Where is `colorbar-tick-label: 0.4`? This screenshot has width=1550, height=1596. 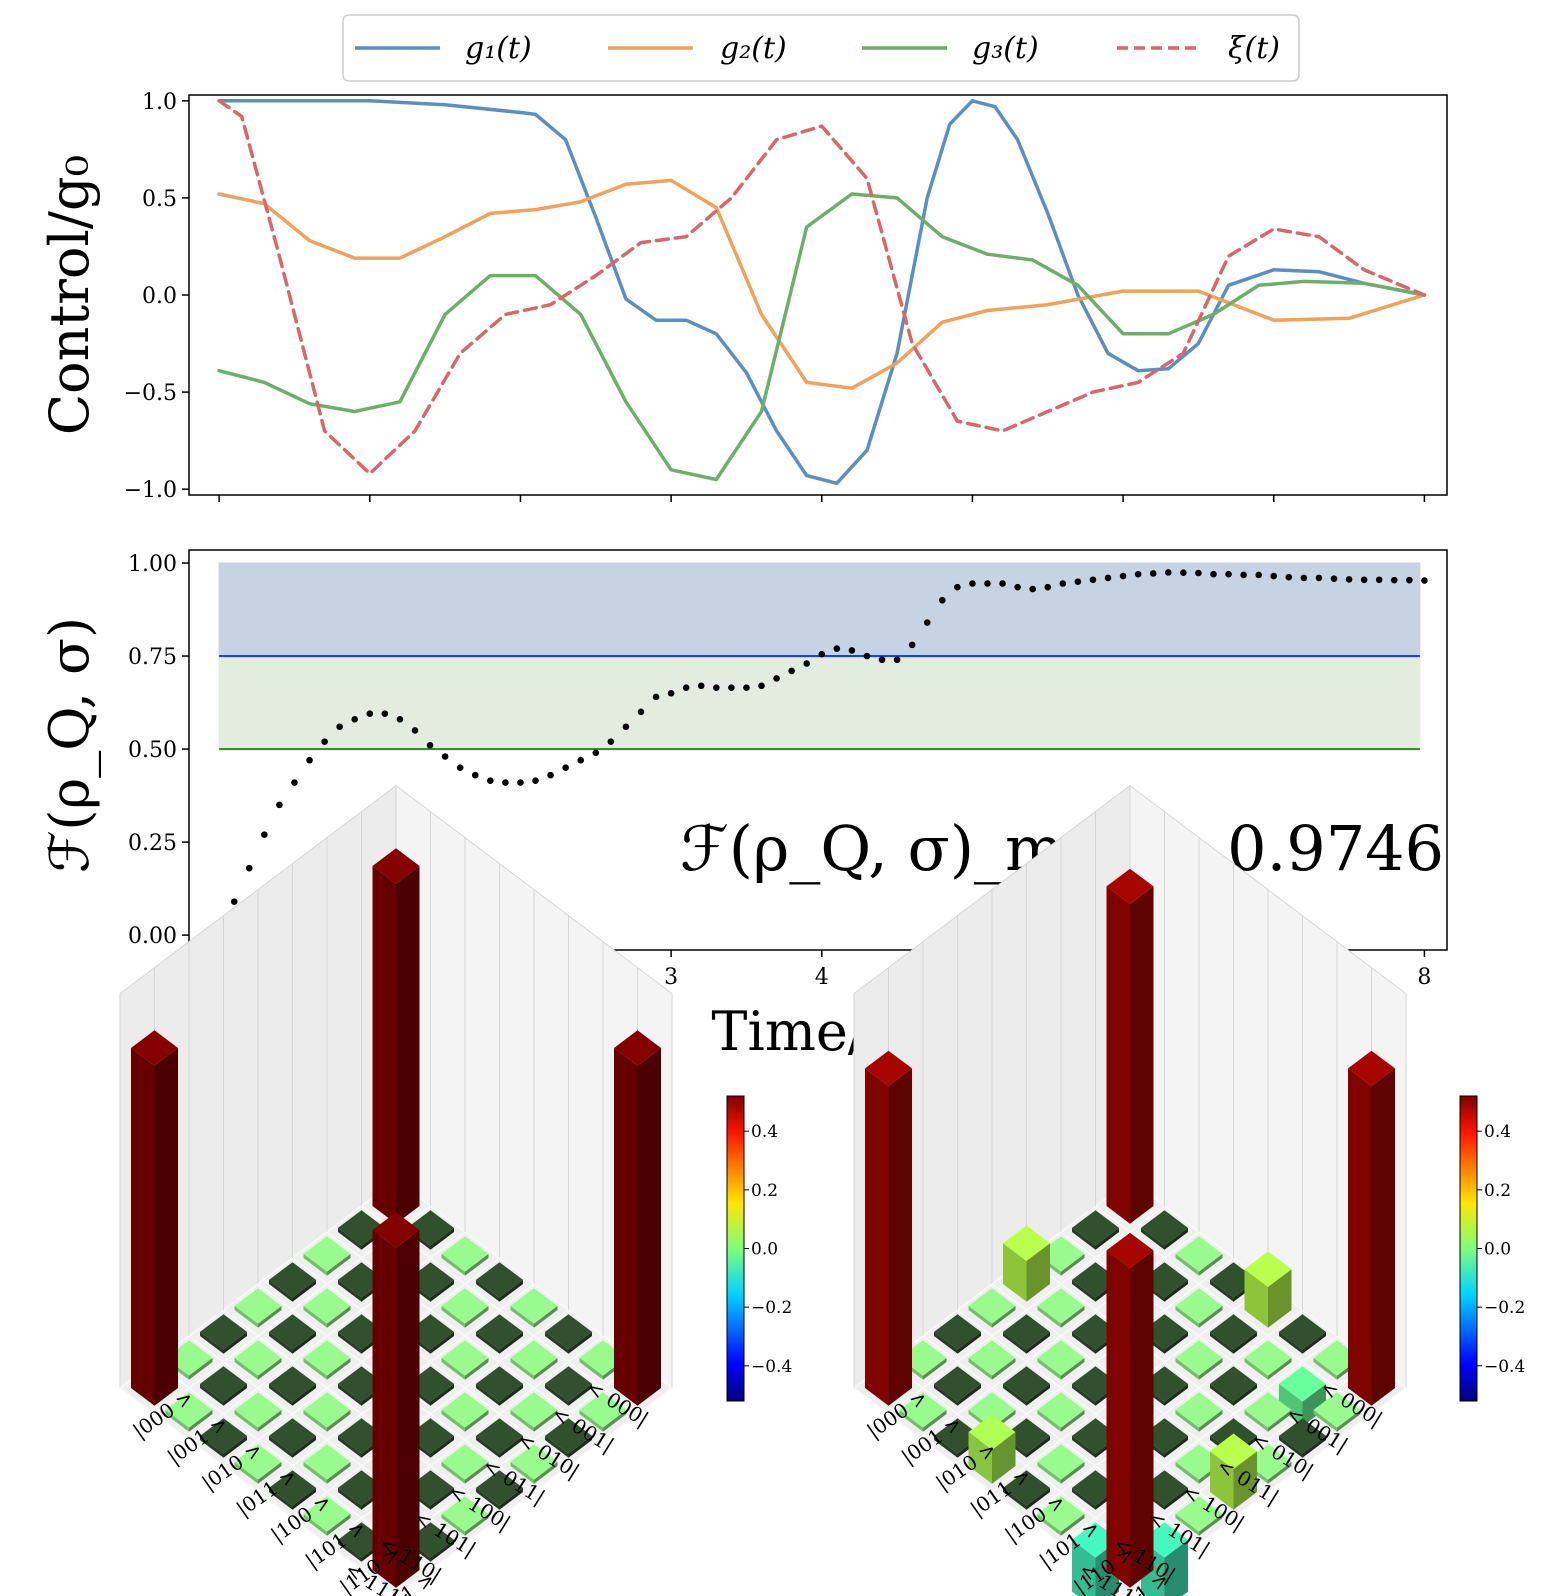 colorbar-tick-label: 0.4 is located at coordinates (764, 1132).